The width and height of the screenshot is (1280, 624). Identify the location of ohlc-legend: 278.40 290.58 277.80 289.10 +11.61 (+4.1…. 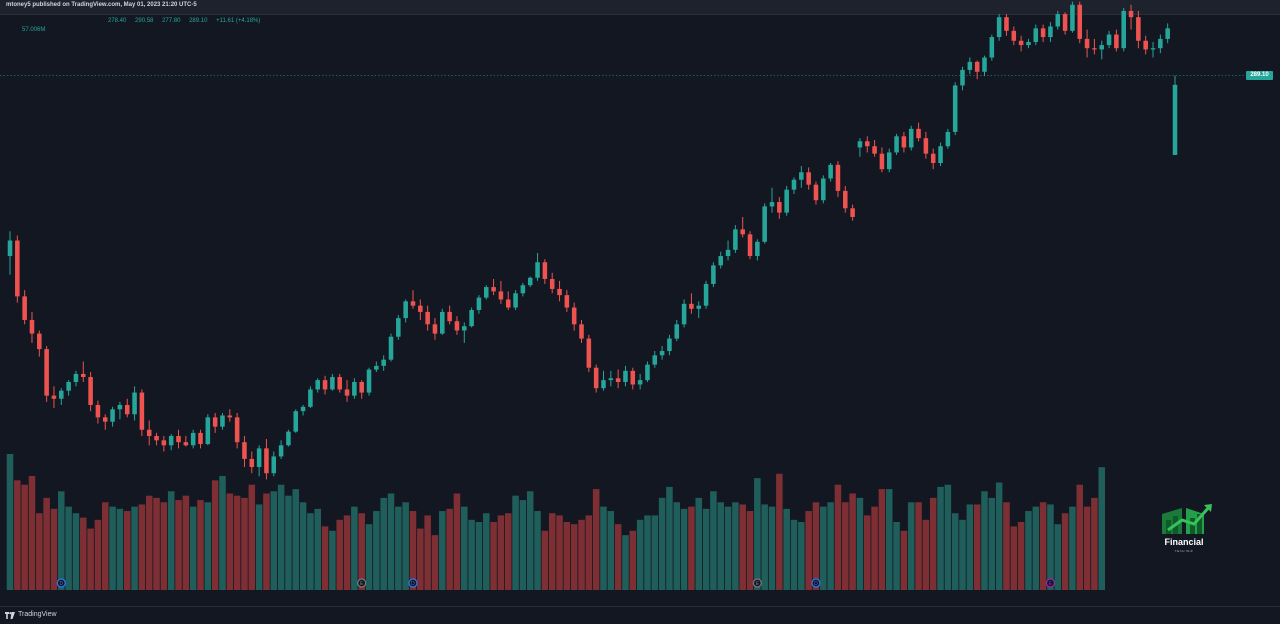
(187, 21).